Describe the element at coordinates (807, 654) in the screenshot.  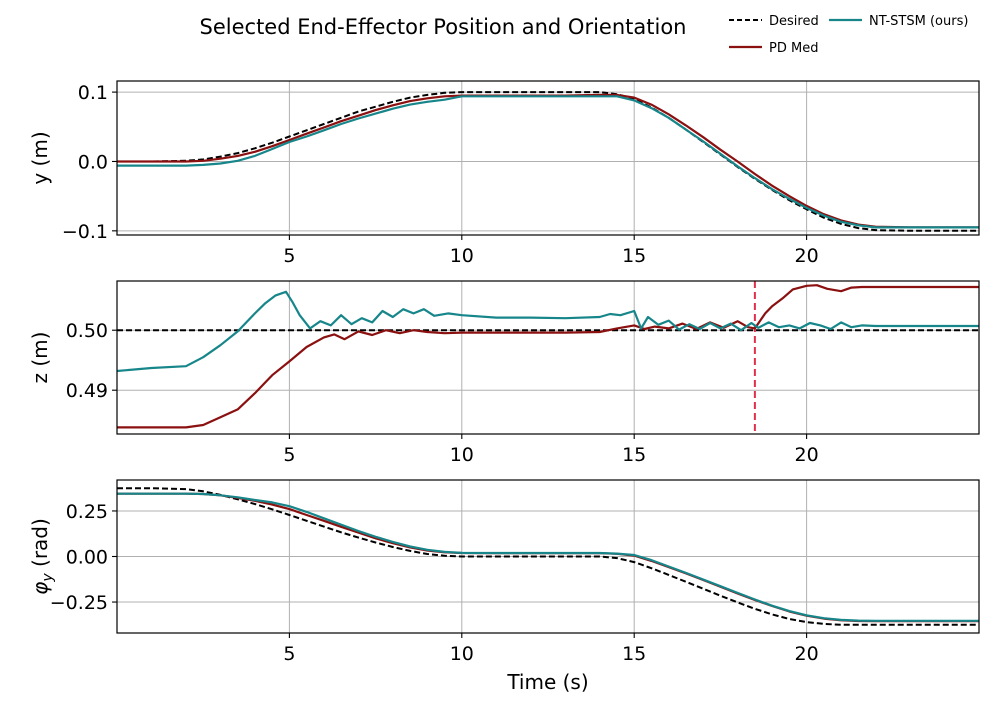
I see `phi-x-tick-label: 20` at that location.